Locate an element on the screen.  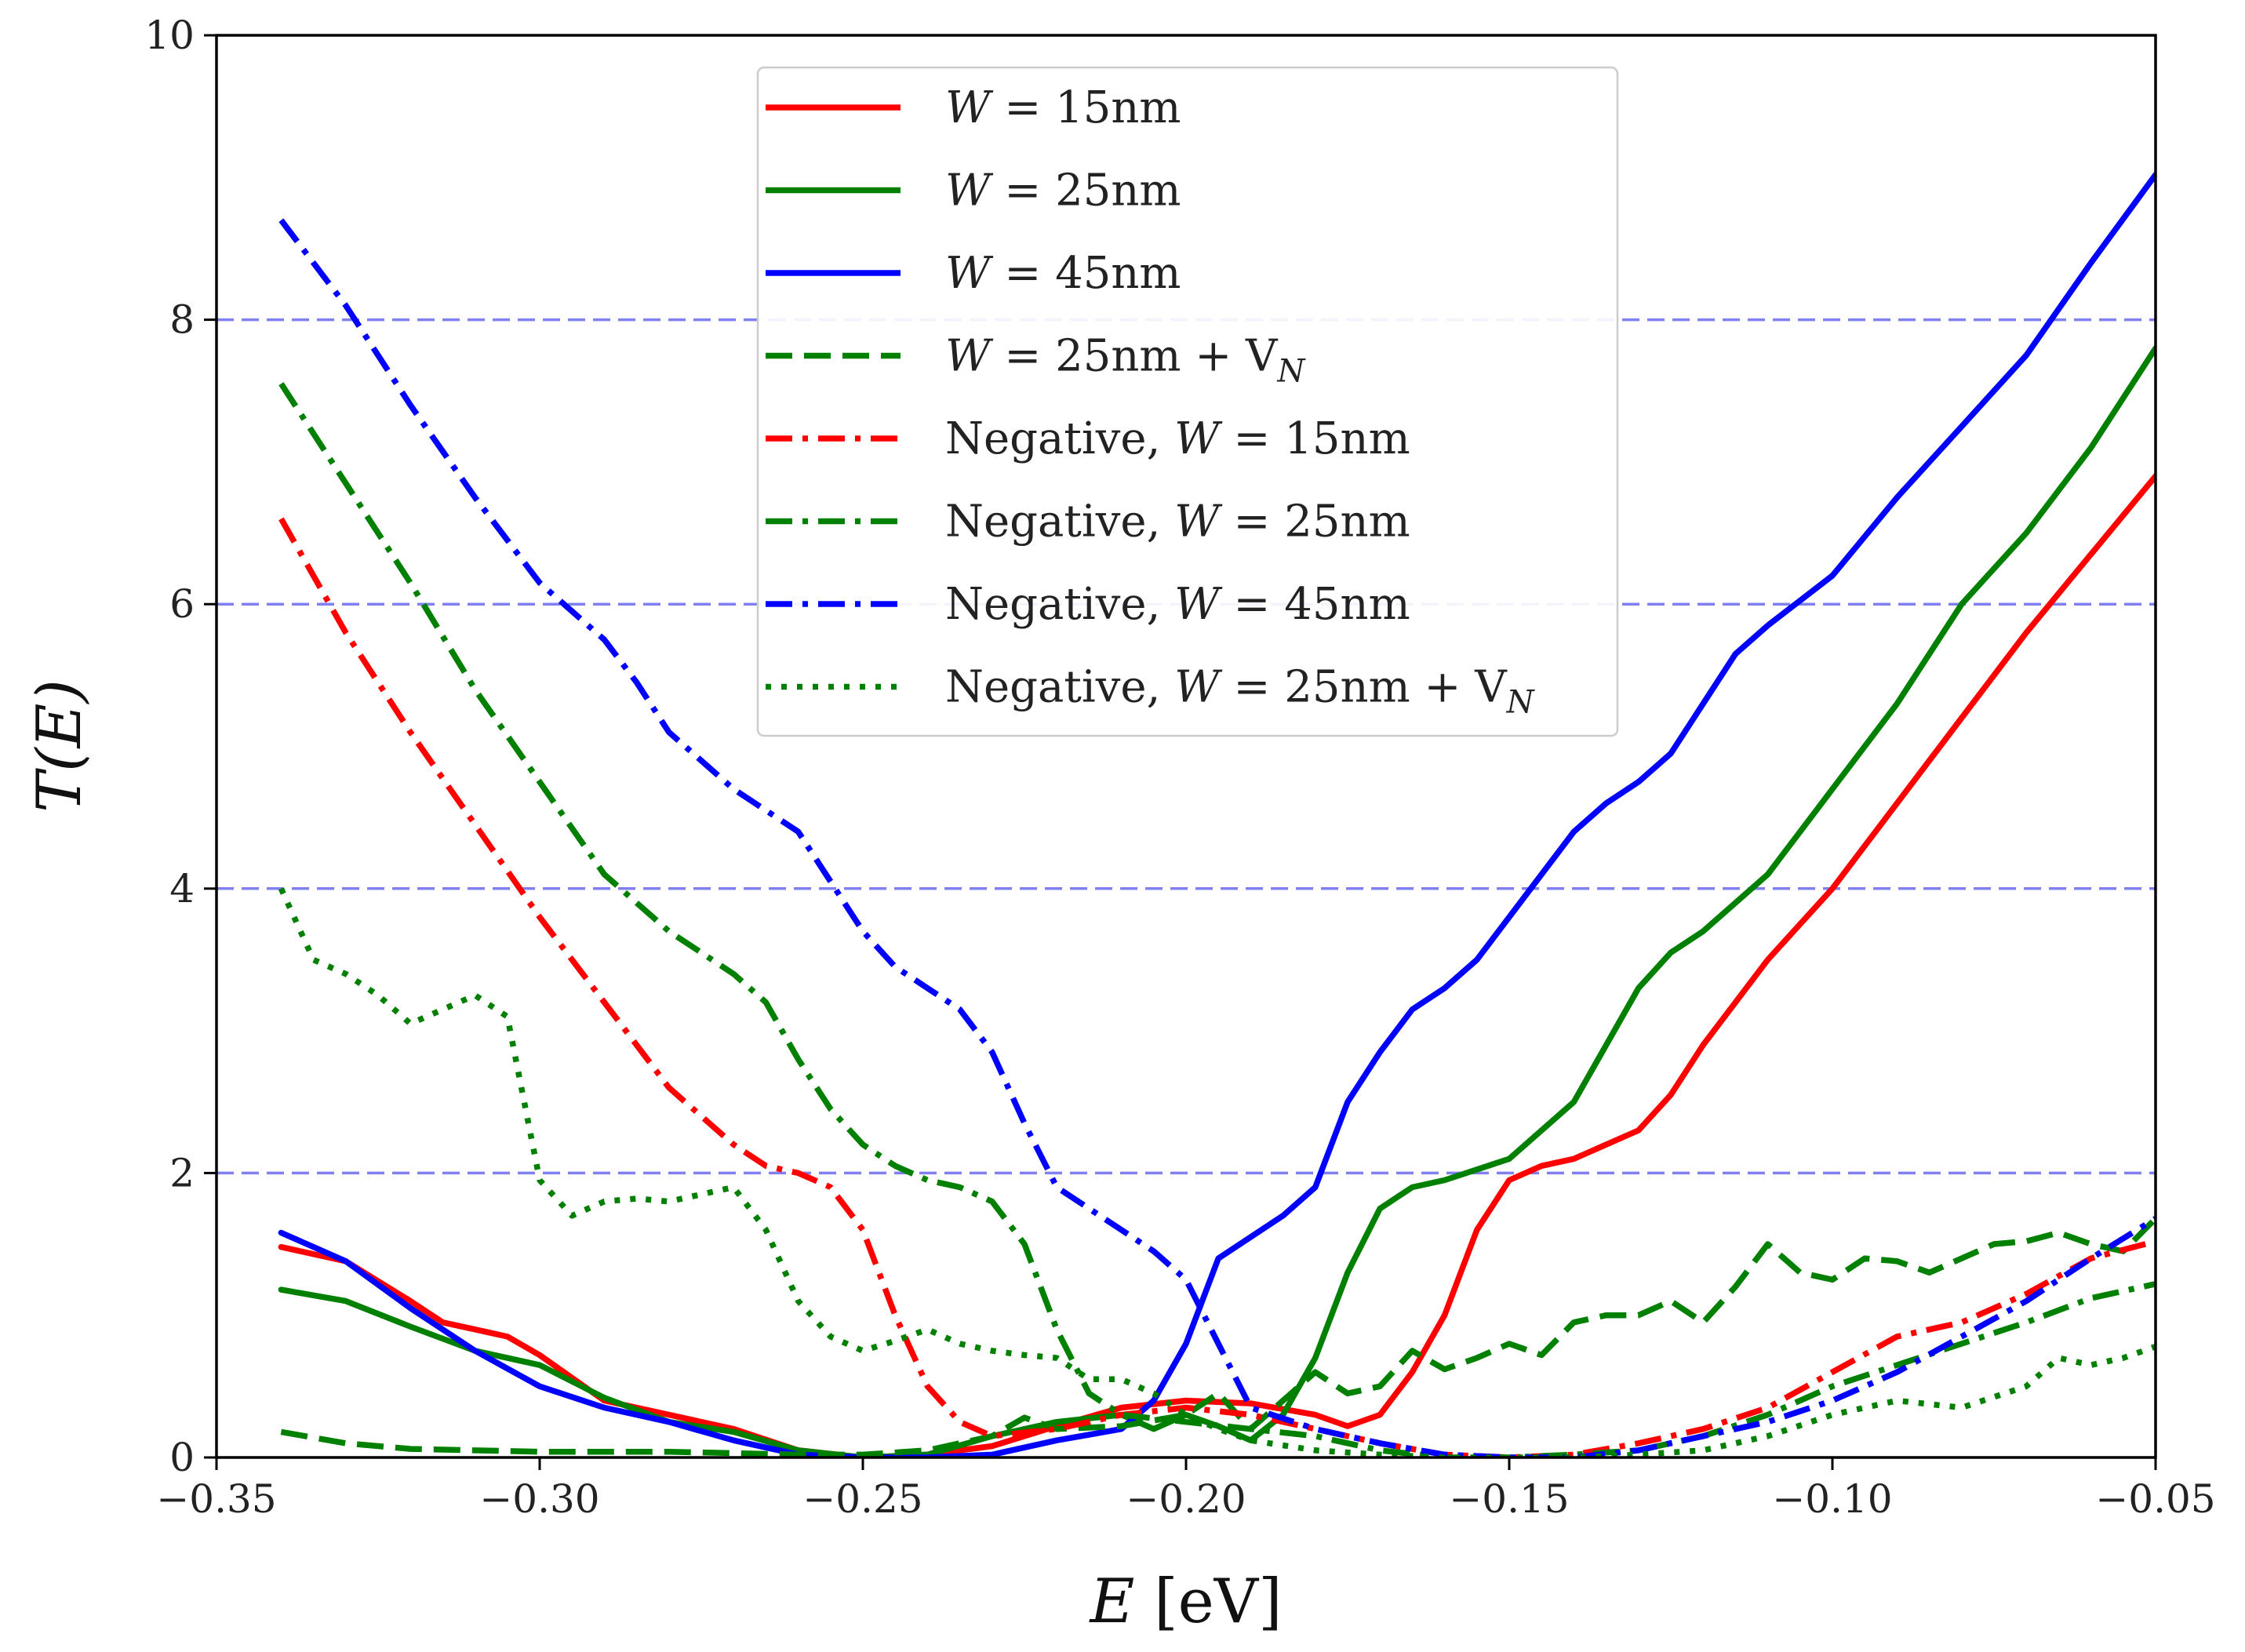
y-tick-label: 6 is located at coordinates (182, 604).